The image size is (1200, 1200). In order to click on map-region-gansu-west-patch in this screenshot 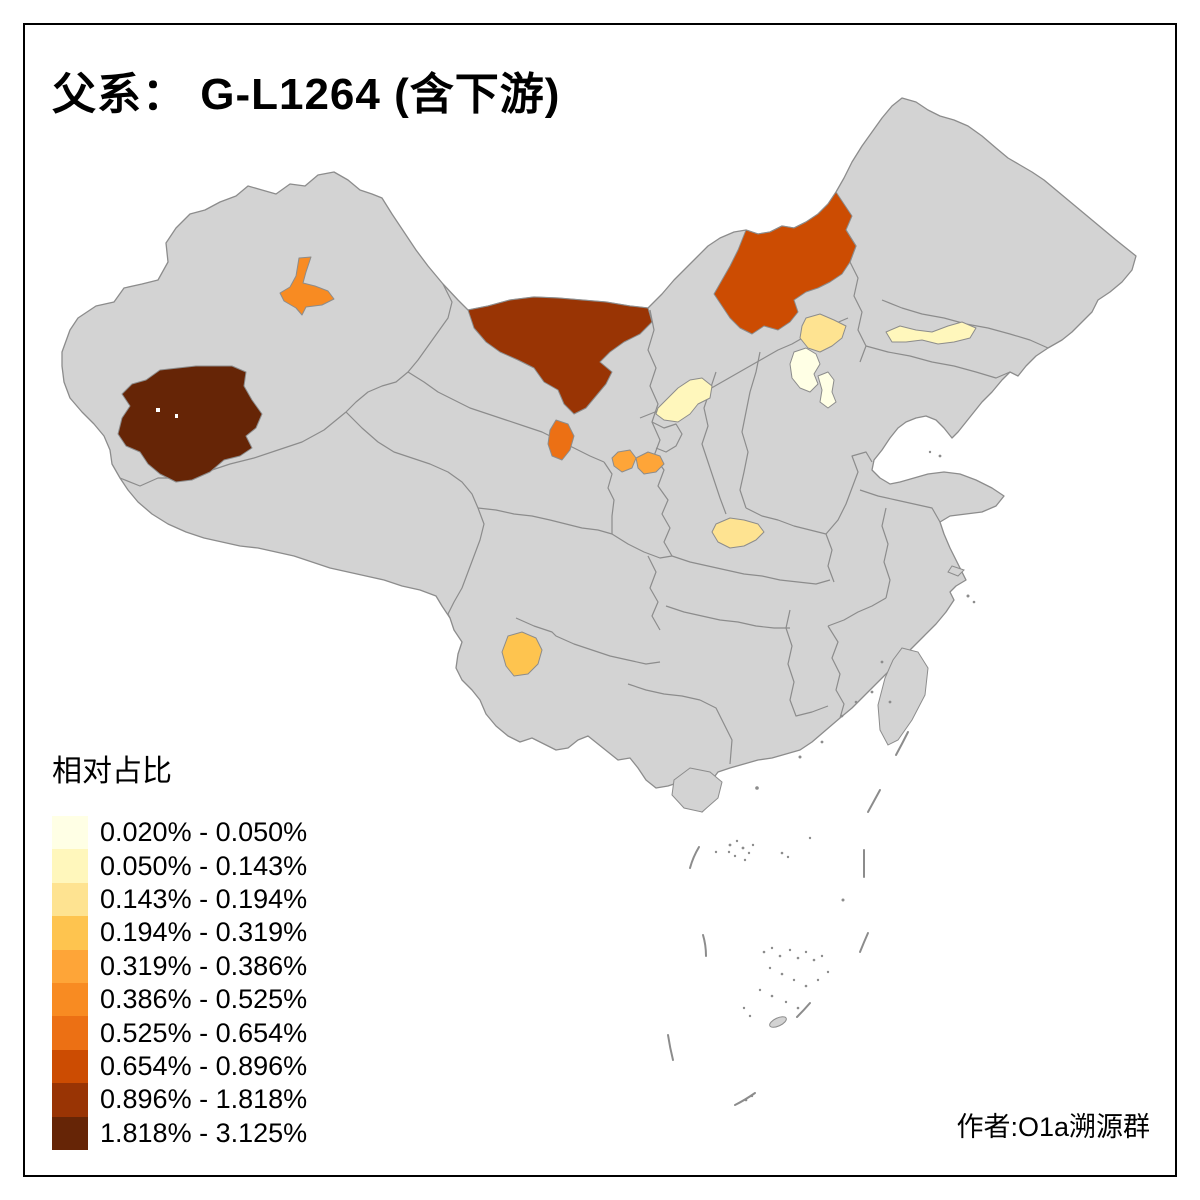, I will do `click(624, 461)`.